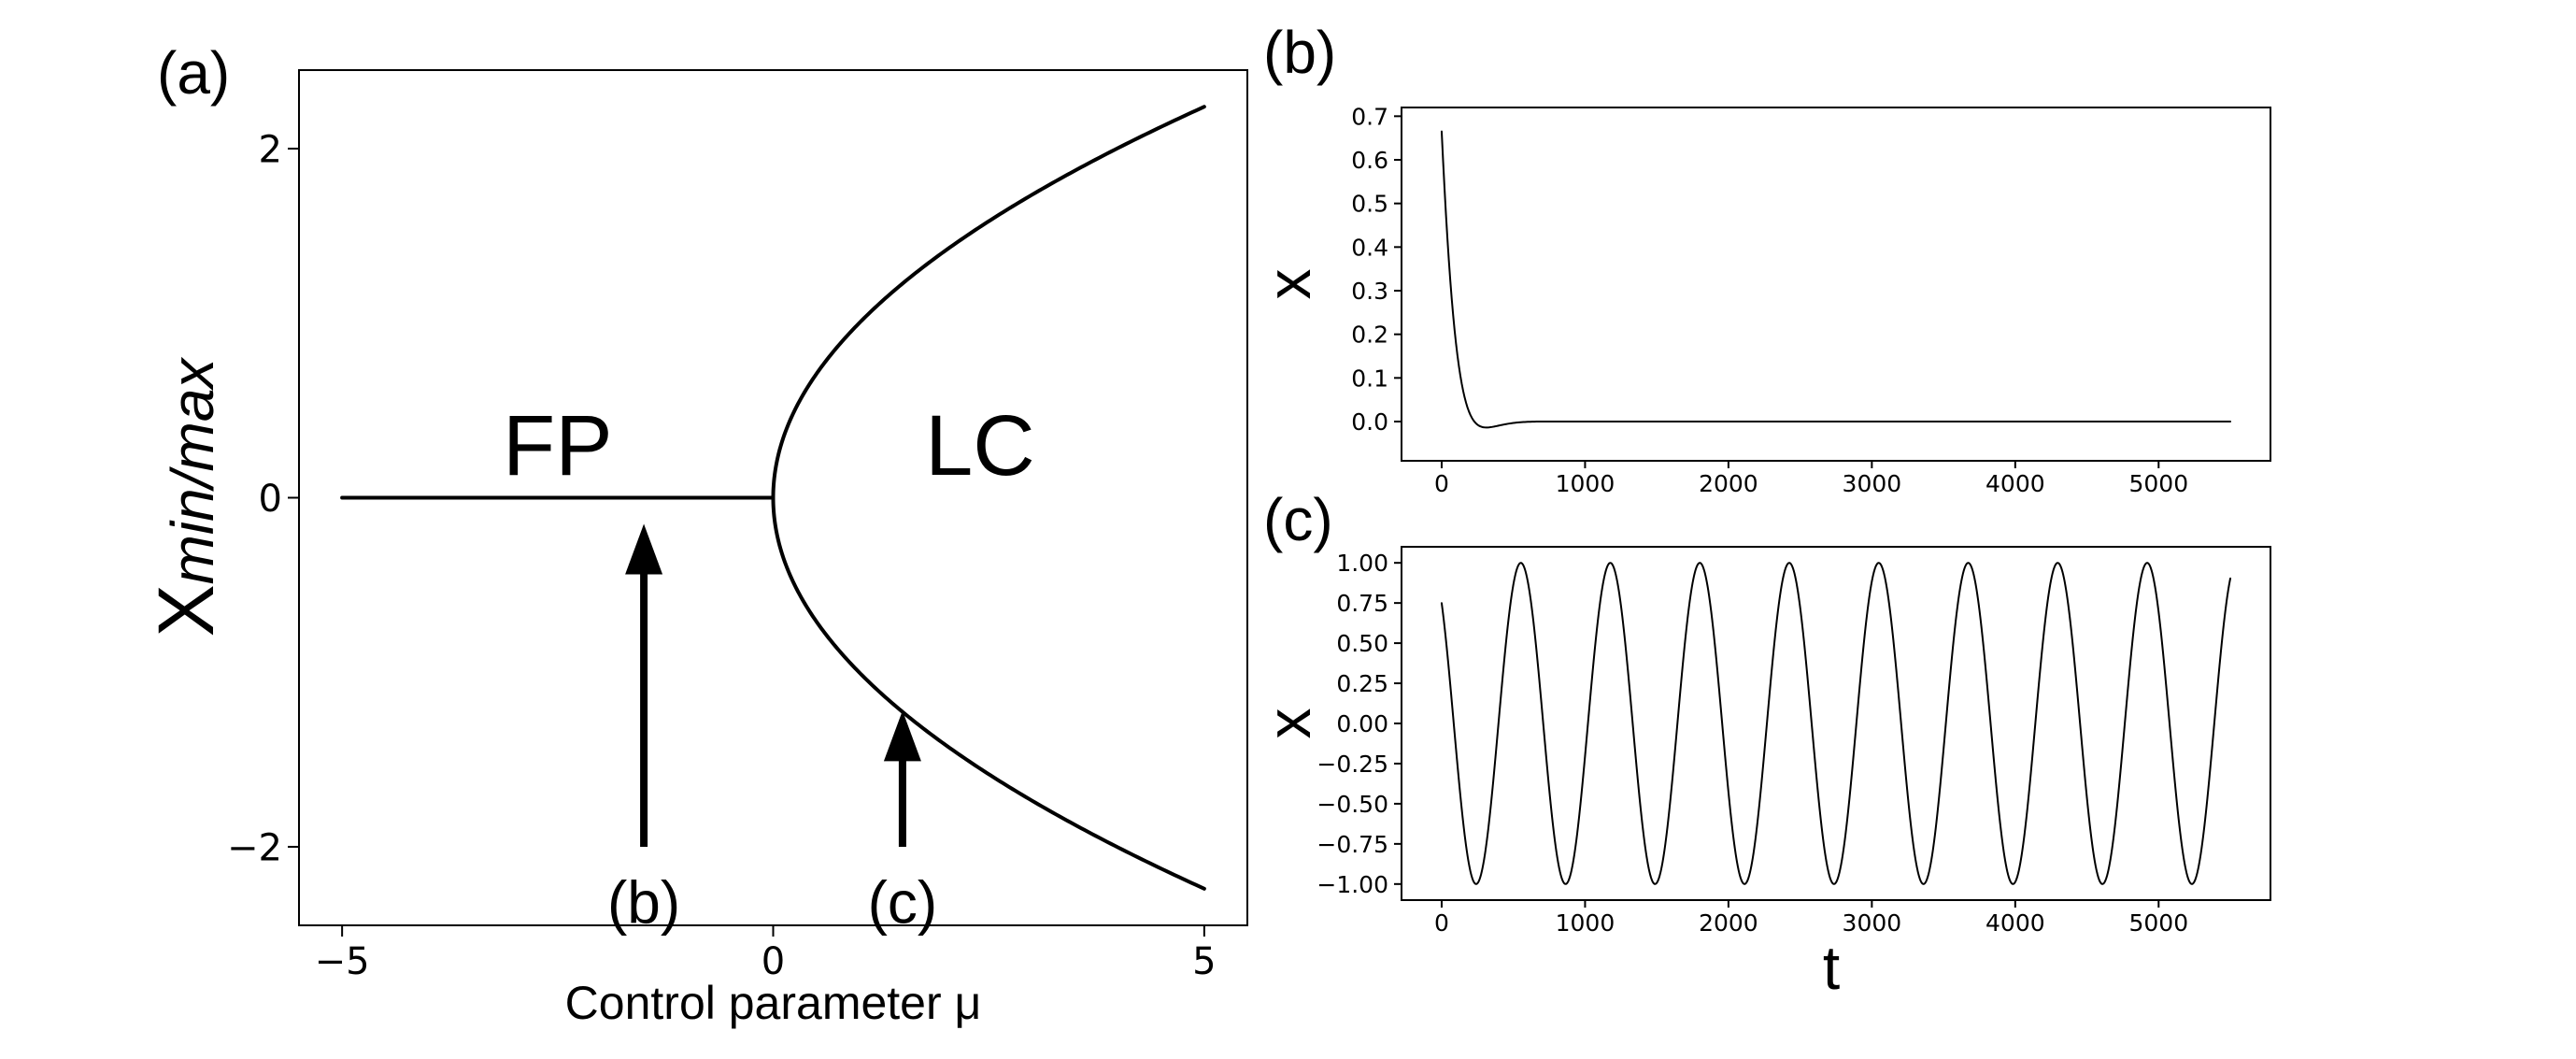 Image resolution: width=2576 pixels, height=1059 pixels. I want to click on y-tick-label: 0, so click(271, 499).